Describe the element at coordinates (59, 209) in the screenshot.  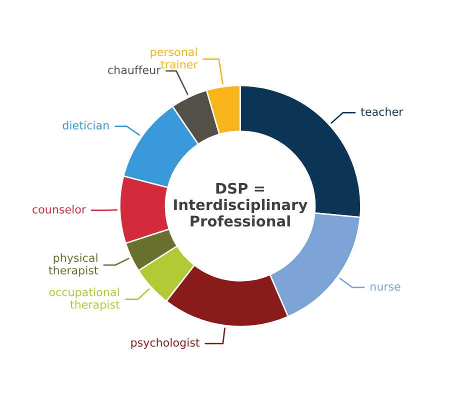
I see `slice-label: counselor` at that location.